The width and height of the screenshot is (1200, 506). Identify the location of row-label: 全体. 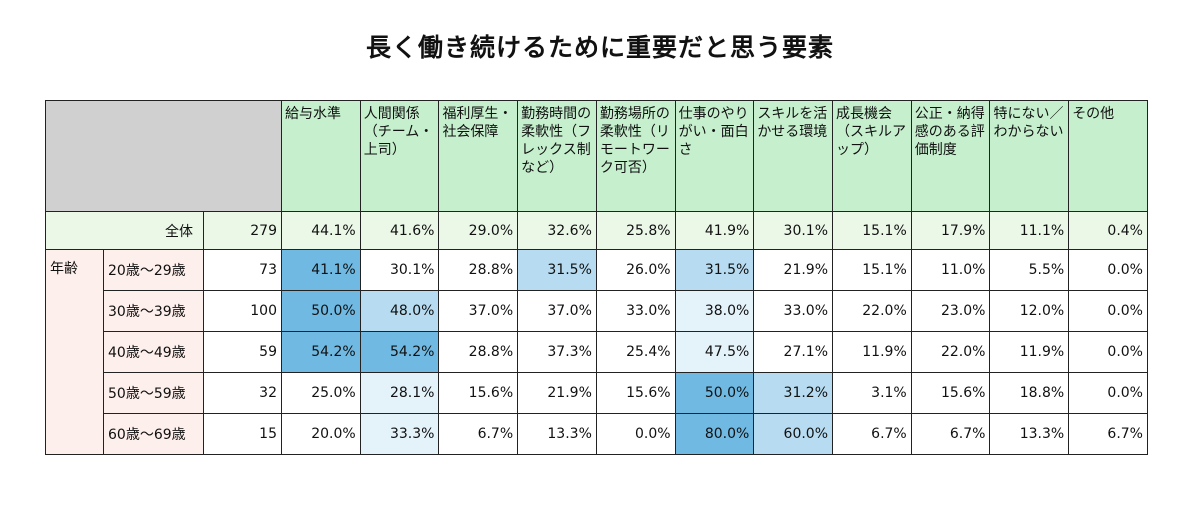
(124, 230).